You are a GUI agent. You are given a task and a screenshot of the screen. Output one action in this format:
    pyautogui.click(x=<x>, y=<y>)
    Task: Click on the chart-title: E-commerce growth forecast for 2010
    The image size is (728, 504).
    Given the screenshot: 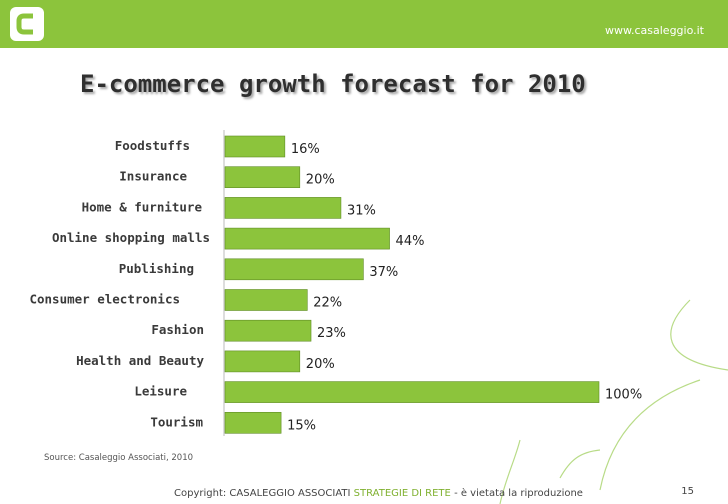 What is the action you would take?
    pyautogui.click(x=333, y=84)
    